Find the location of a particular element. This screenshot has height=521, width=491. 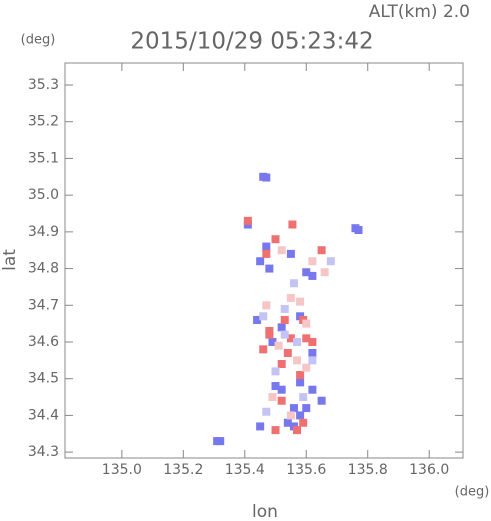

y-tick-label: 35.3 is located at coordinates (43, 85).